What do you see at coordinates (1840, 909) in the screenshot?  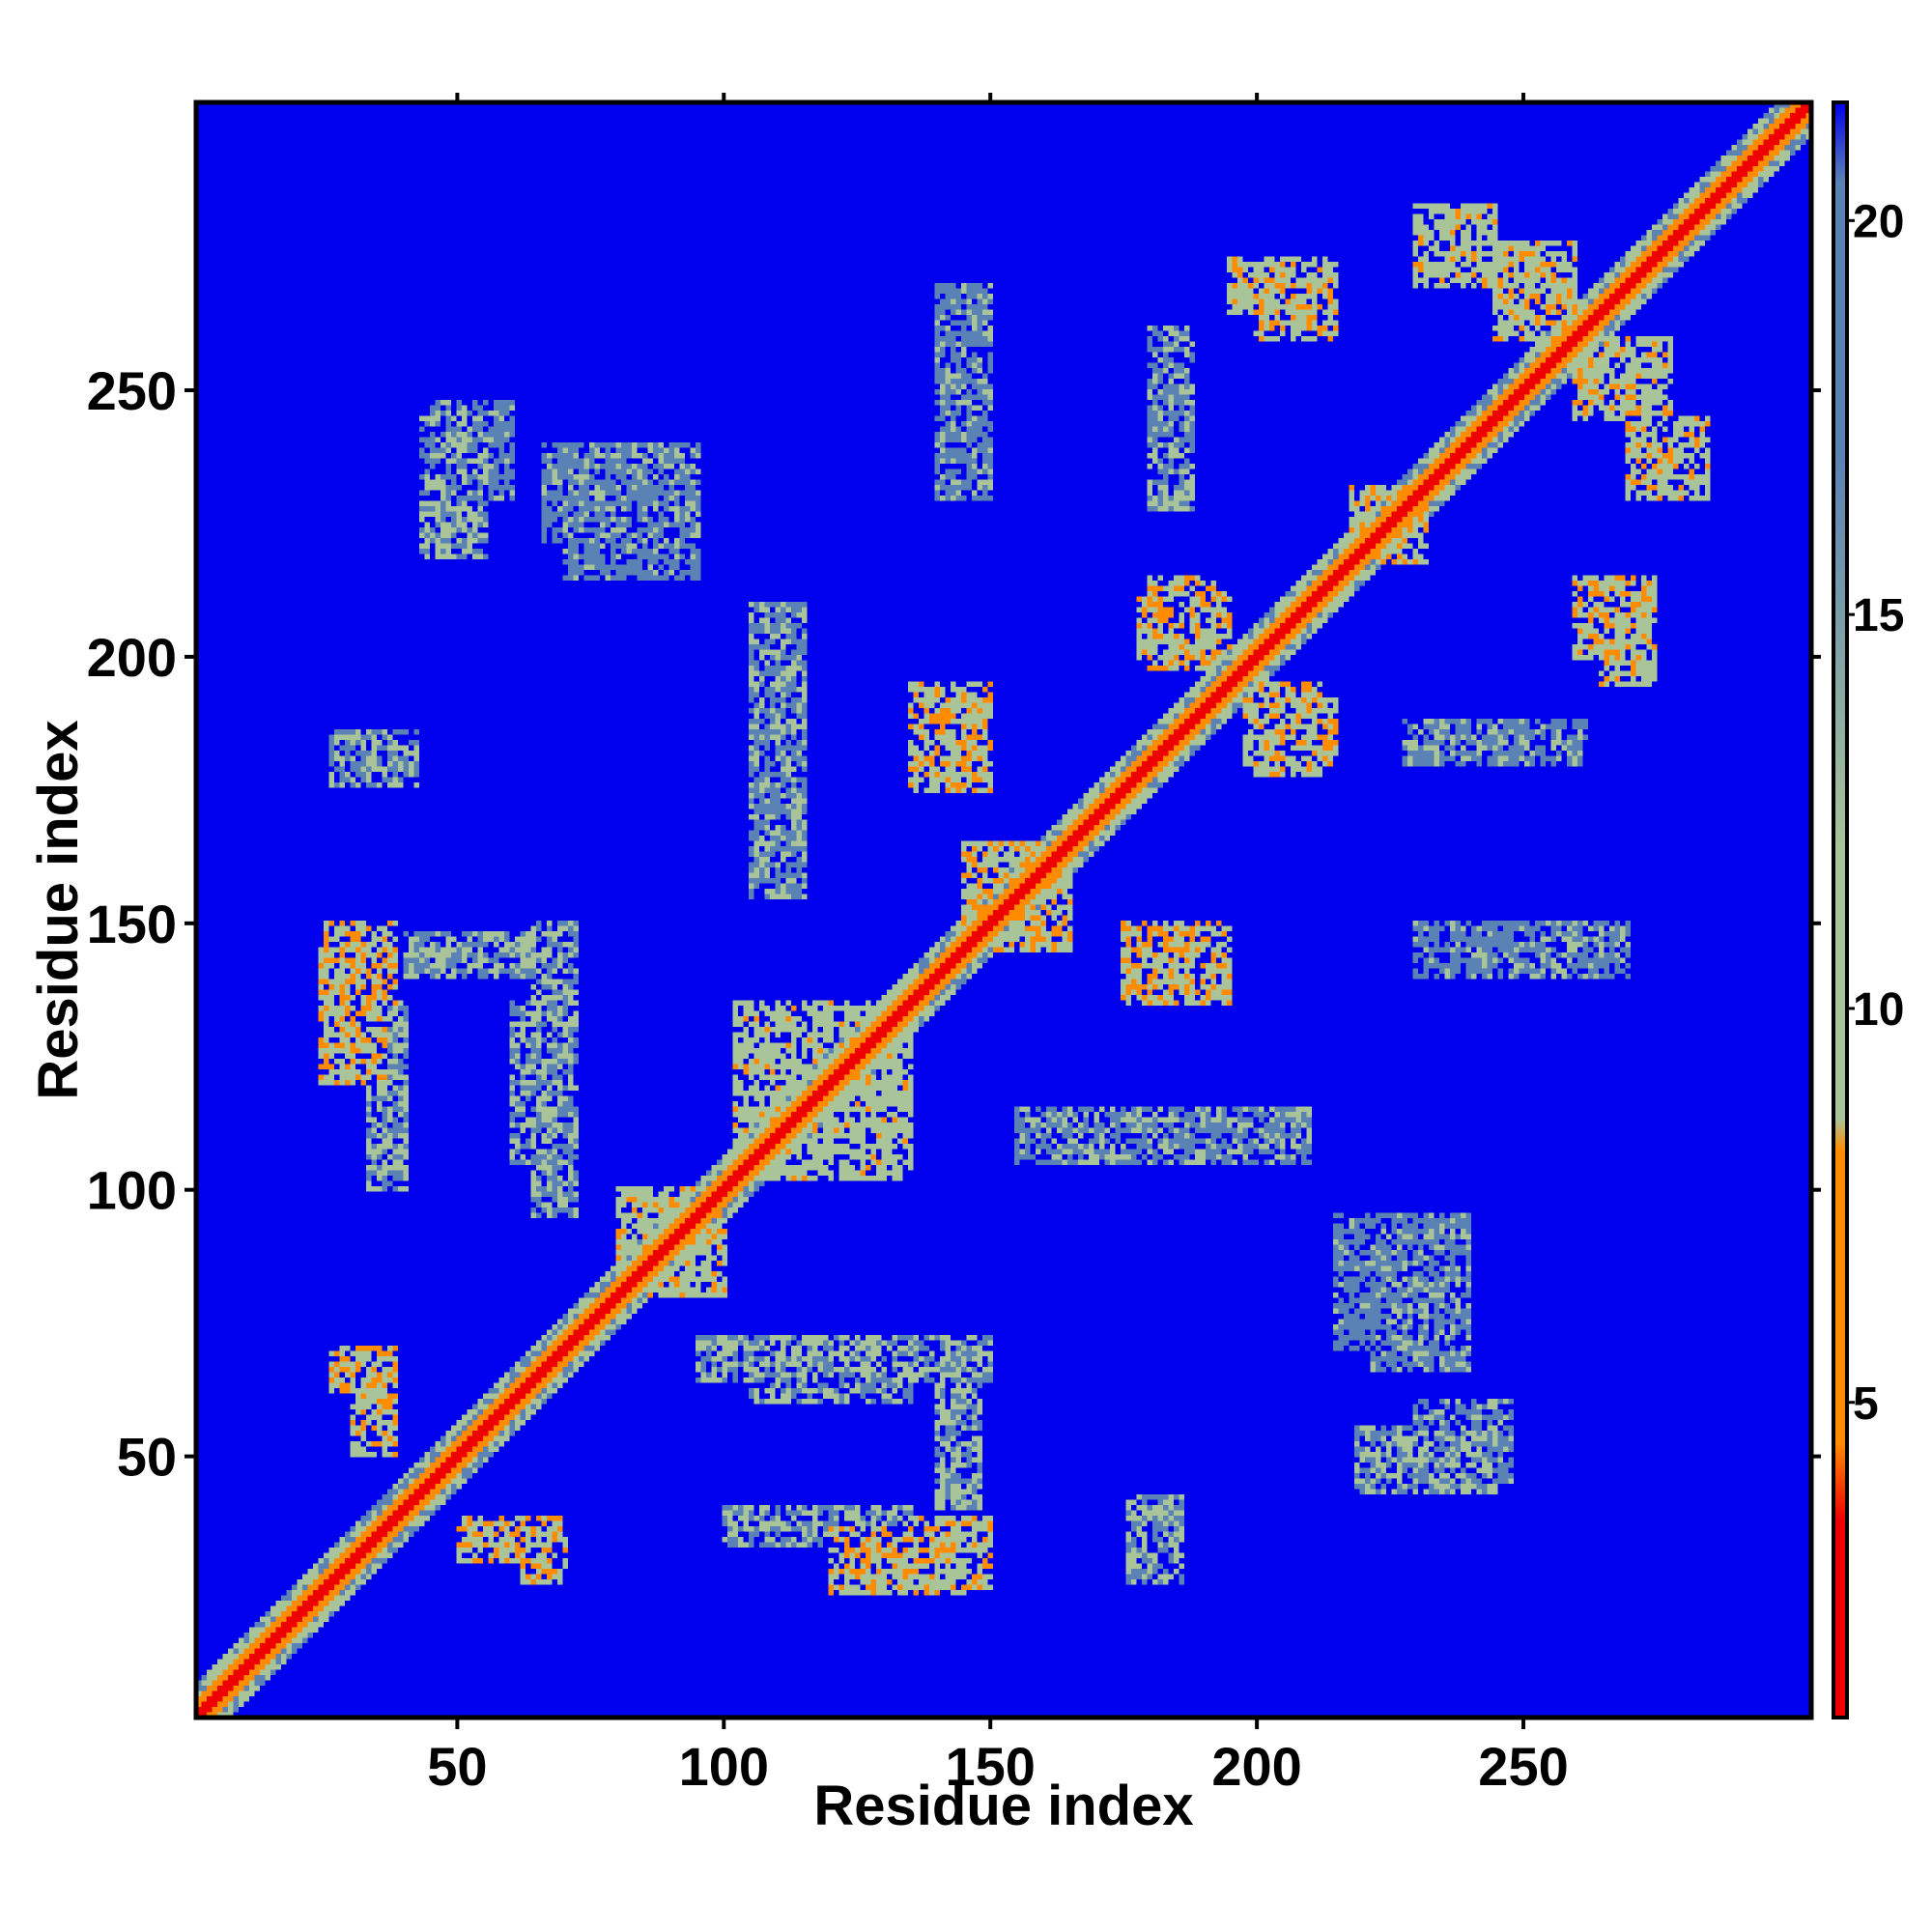 I see `colorbar-gradient` at bounding box center [1840, 909].